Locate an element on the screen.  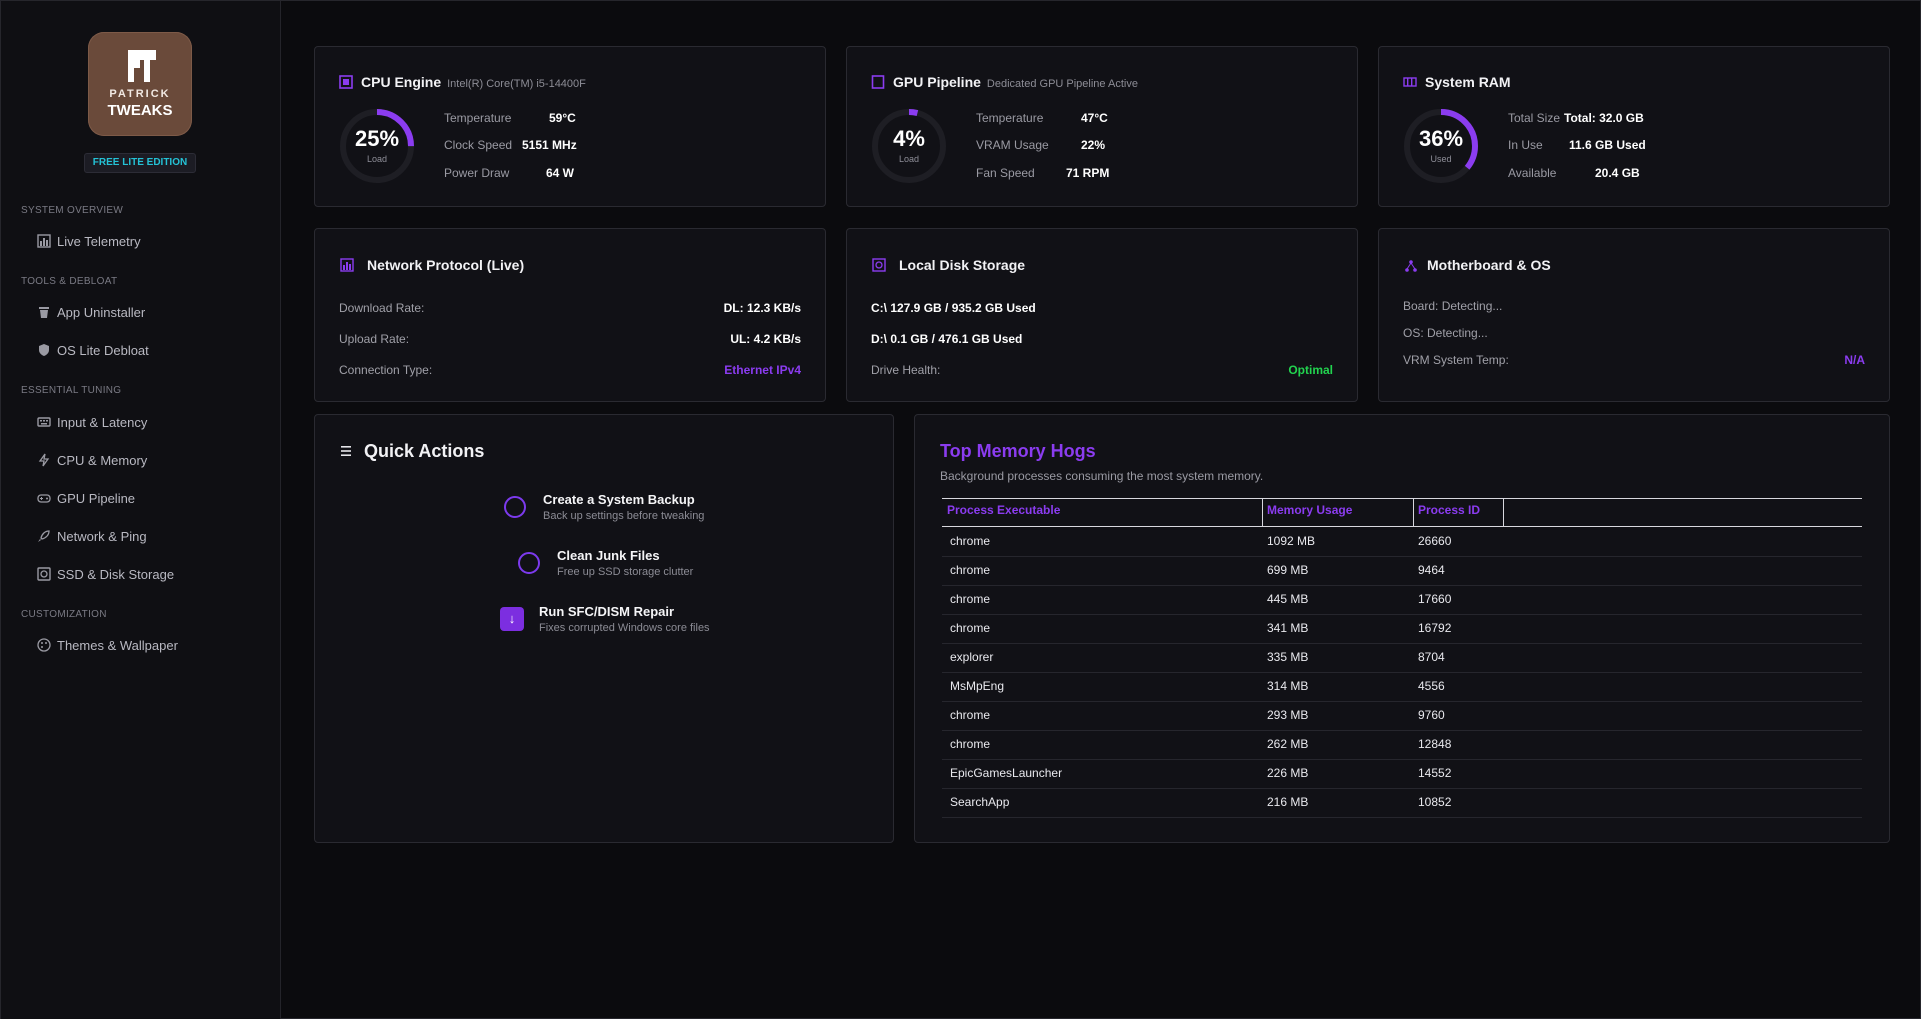
gpu-gauge-arc is located at coordinates (909, 146).